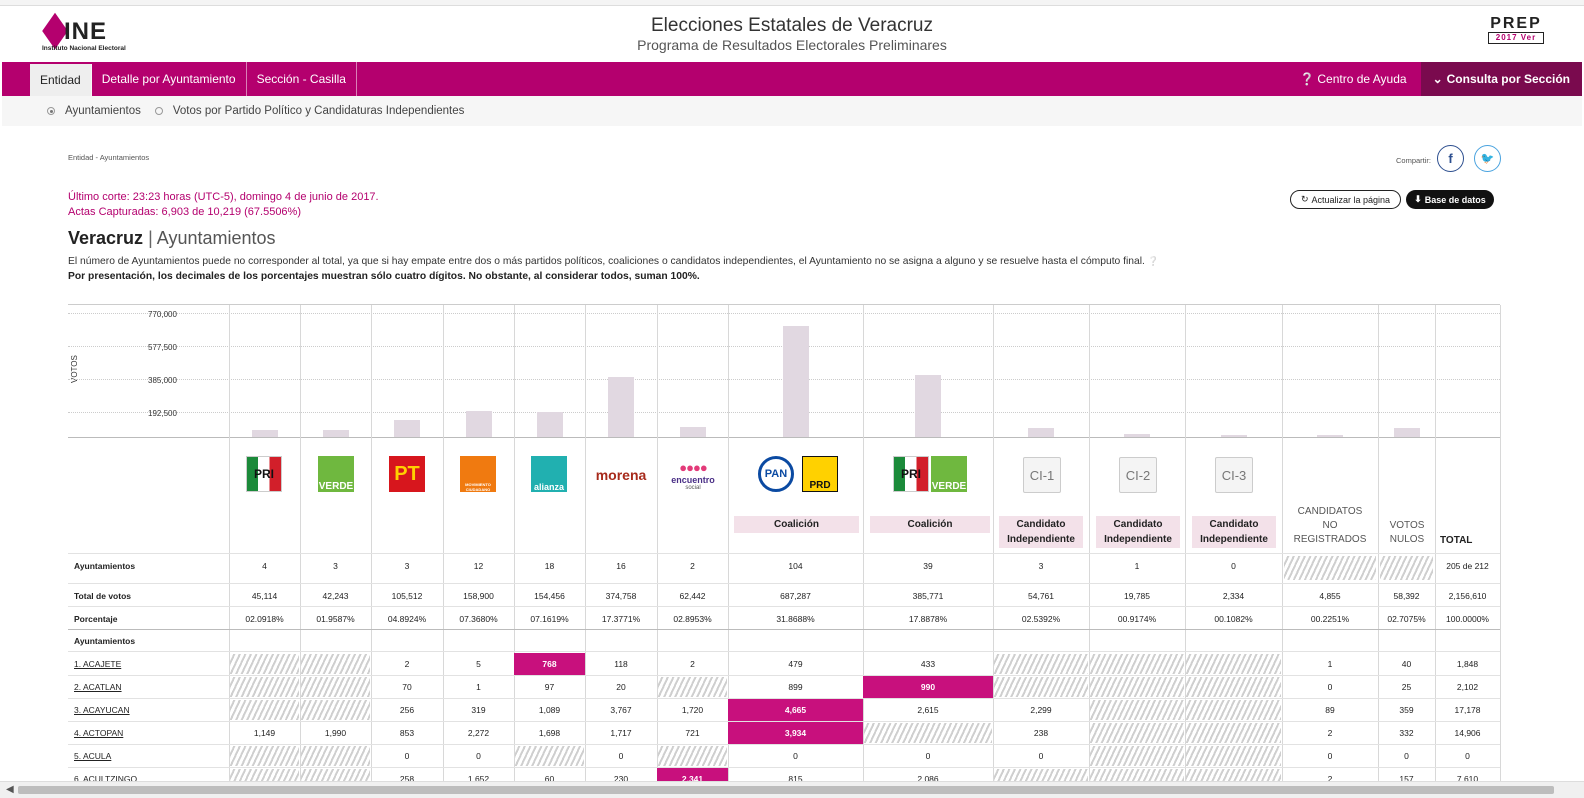 The height and width of the screenshot is (798, 1584). Describe the element at coordinates (103, 111) in the screenshot. I see `option-ayuntamientos-label: Ayuntamientos` at that location.